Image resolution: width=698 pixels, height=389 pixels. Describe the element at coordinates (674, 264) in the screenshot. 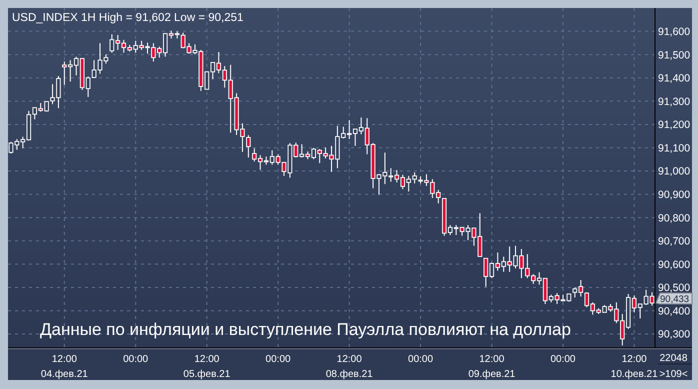

I see `y-tick-label: 90,600` at that location.